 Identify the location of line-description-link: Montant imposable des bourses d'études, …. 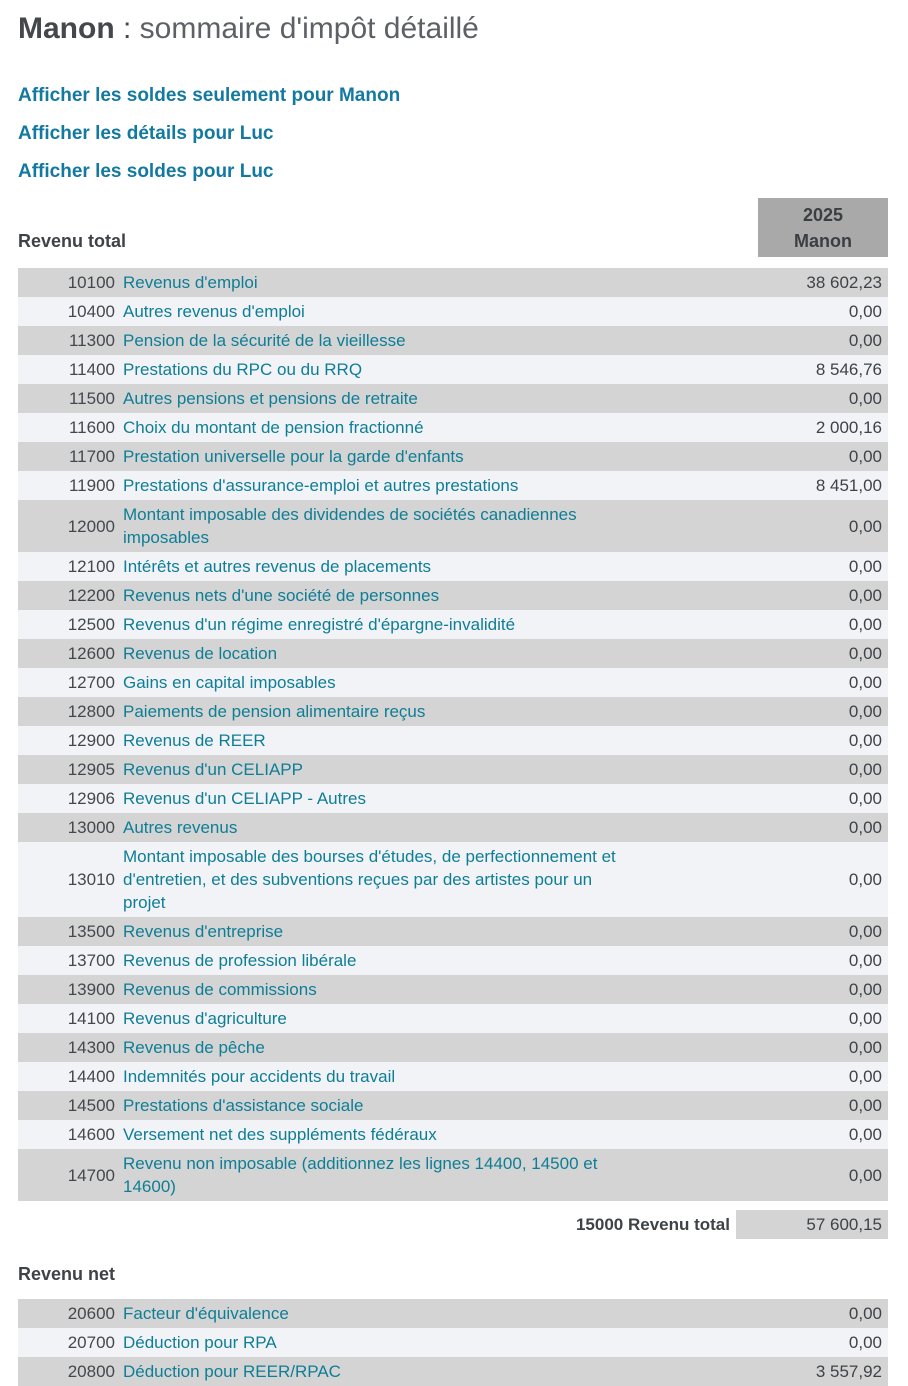
(369, 879).